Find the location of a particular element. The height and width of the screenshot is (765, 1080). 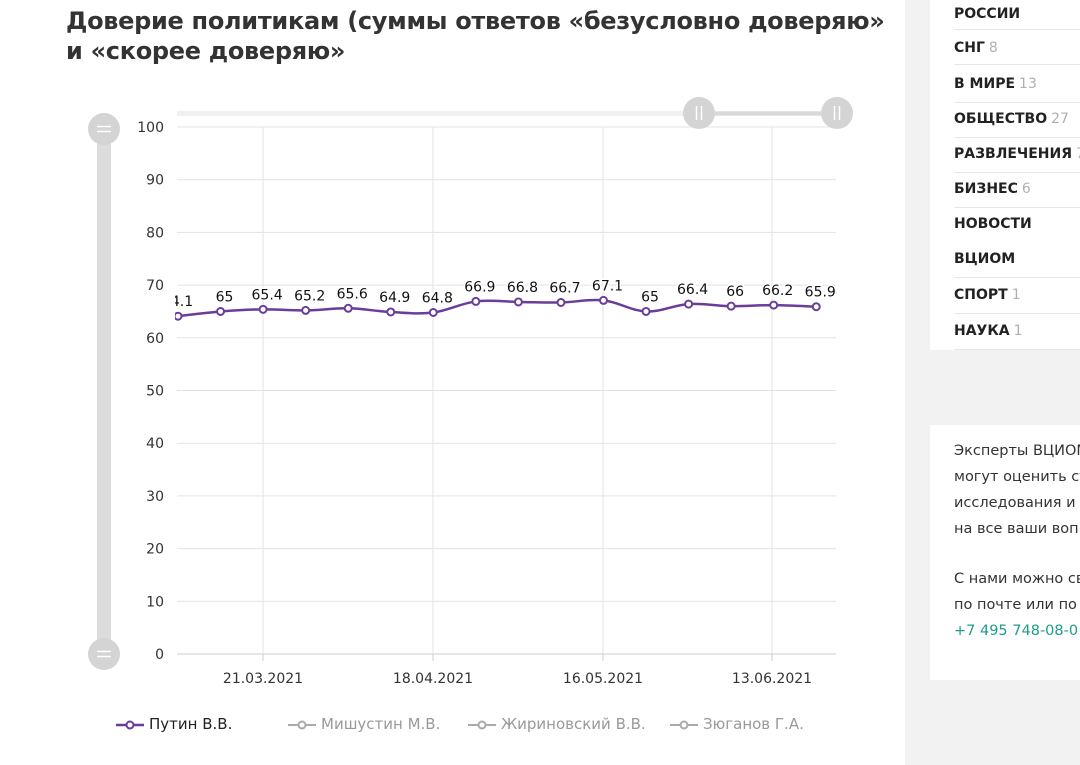

category-label: НОВОСТИ is located at coordinates (993, 224).